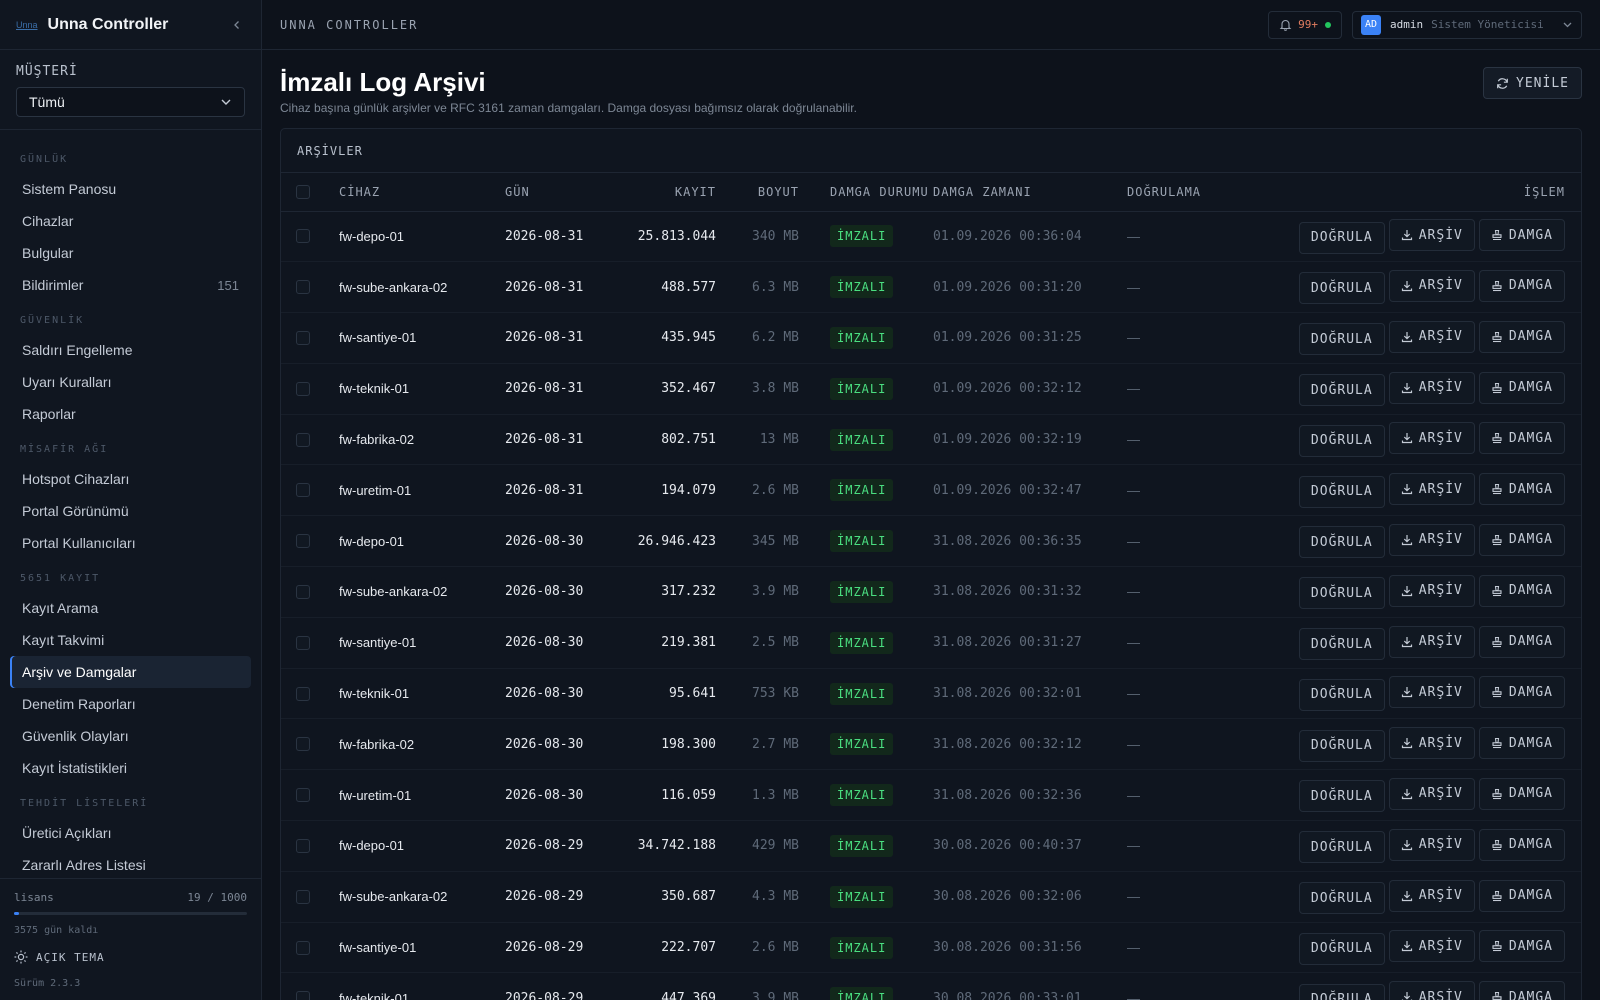 This screenshot has width=1600, height=1000. What do you see at coordinates (130, 640) in the screenshot?
I see `sidebar-item: Kayıt Takvimi` at bounding box center [130, 640].